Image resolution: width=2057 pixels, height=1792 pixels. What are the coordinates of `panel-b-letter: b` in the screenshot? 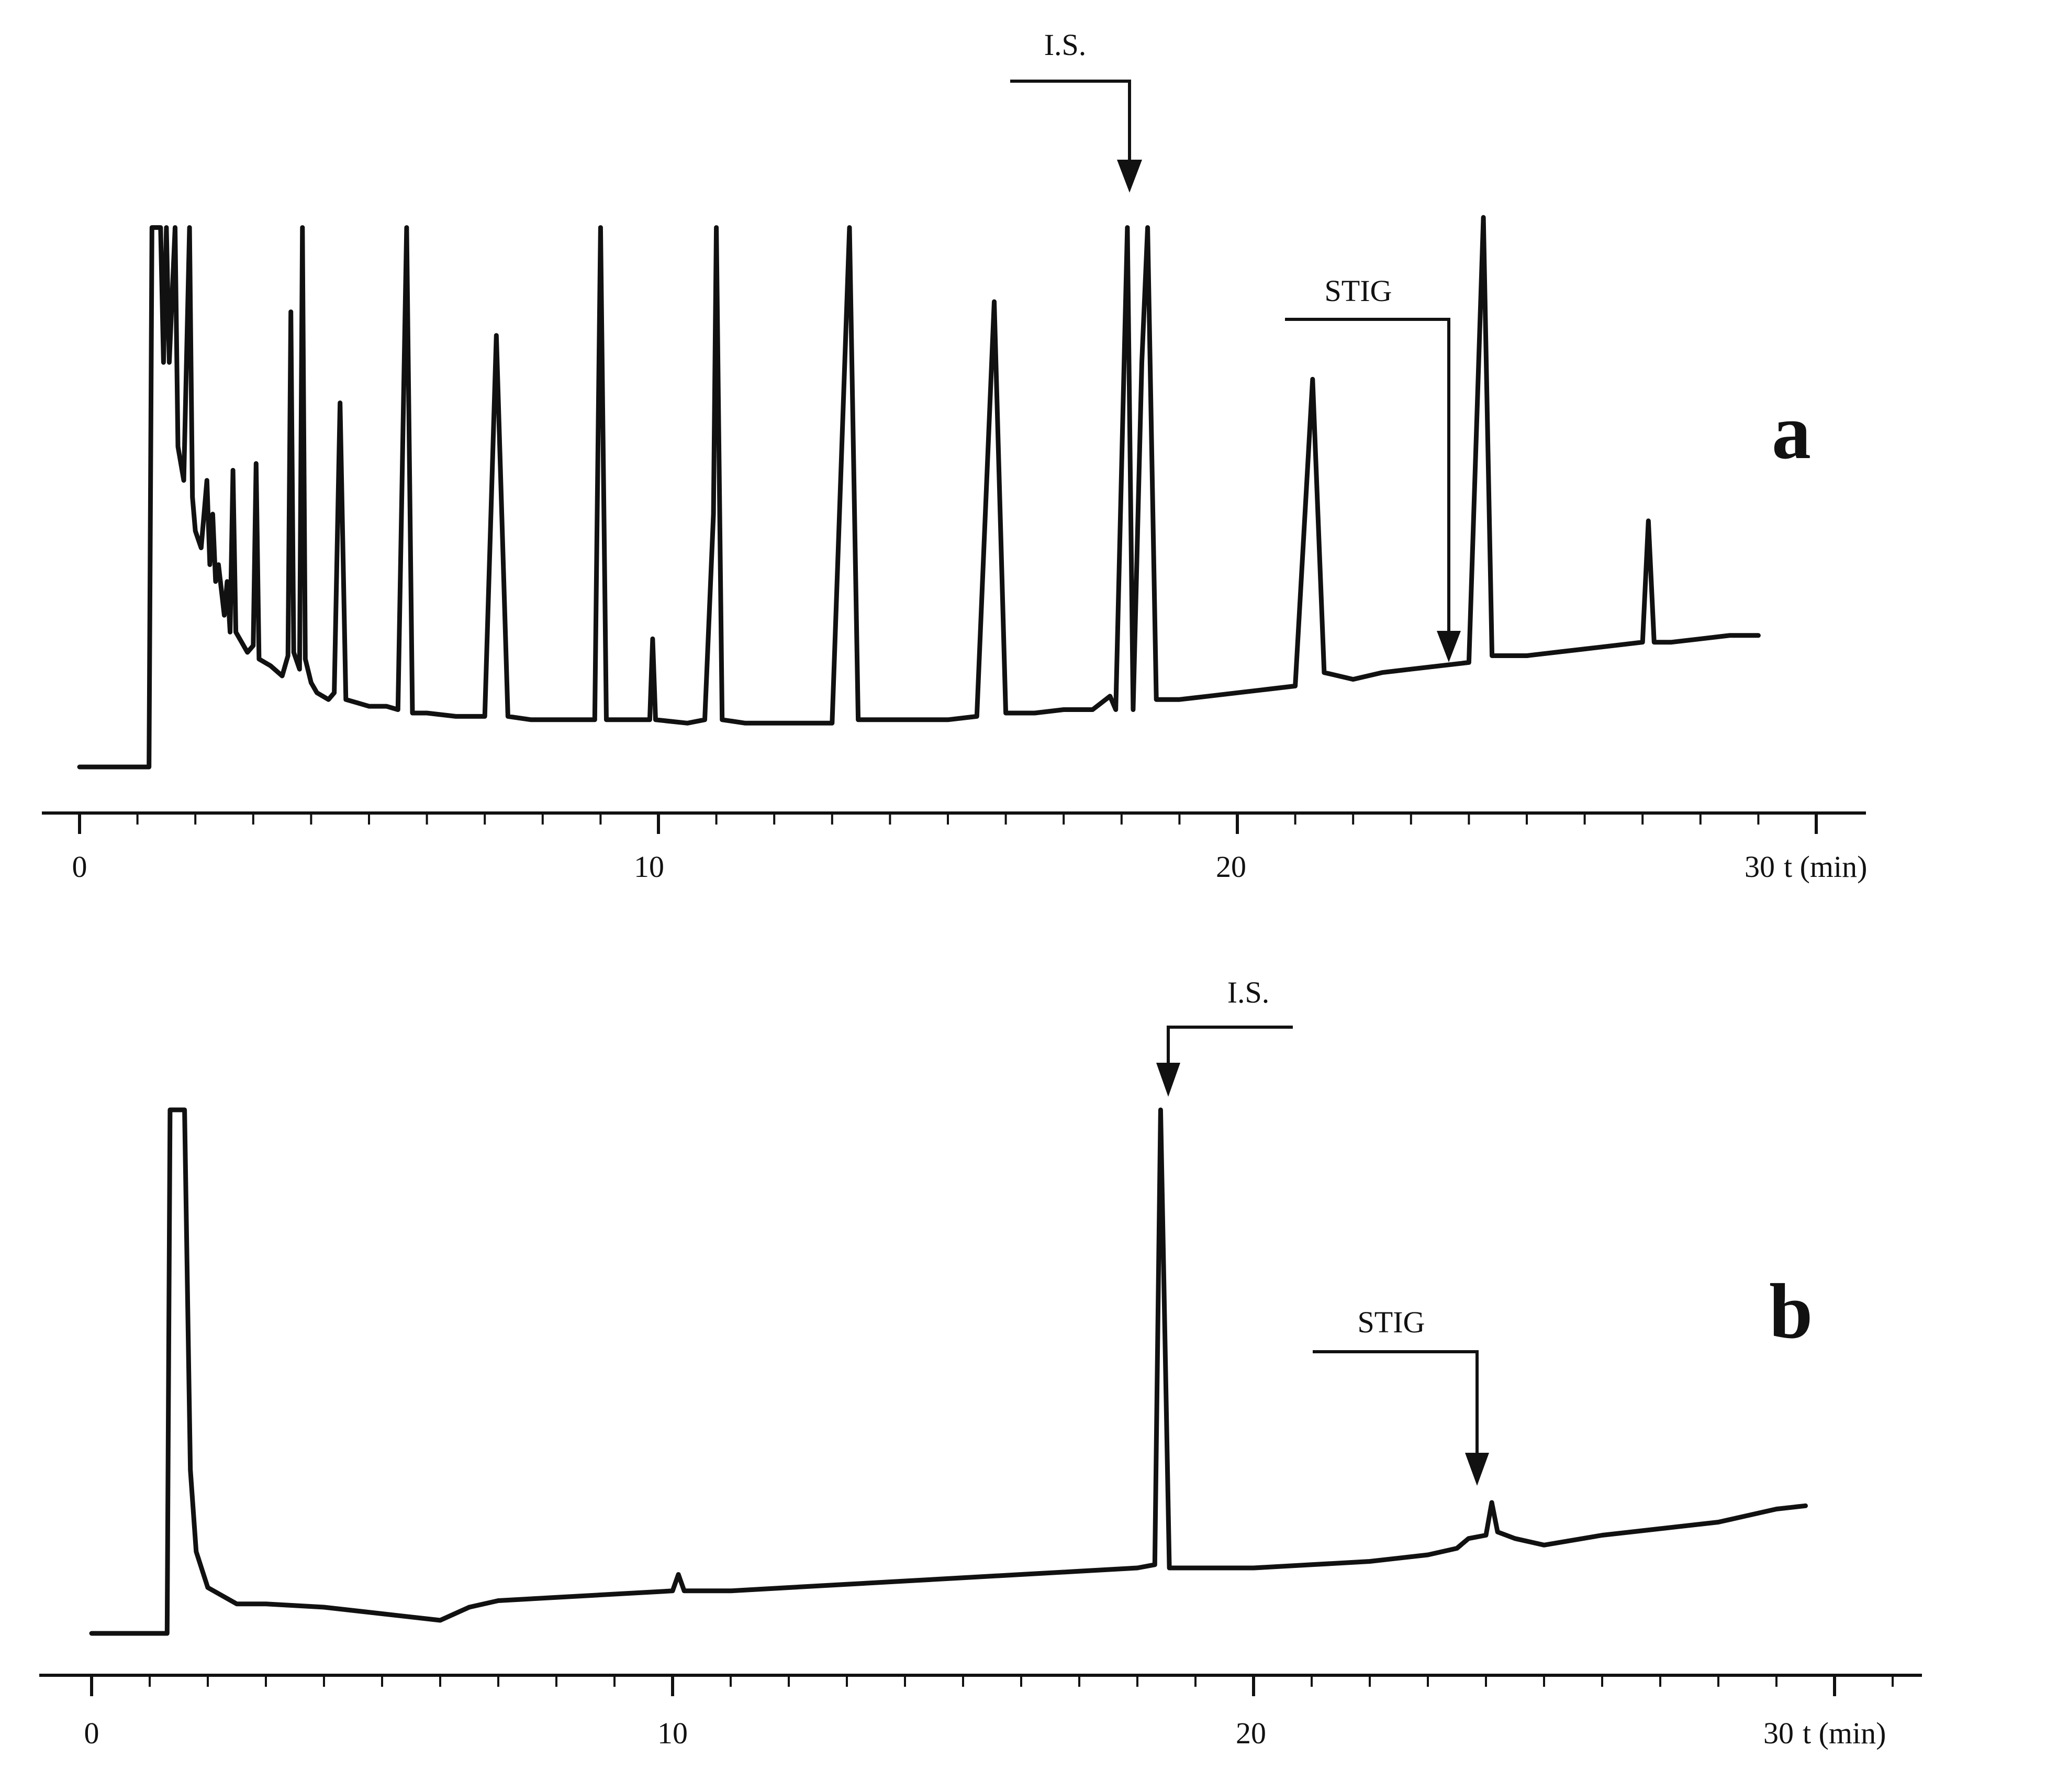 It's located at (1791, 1312).